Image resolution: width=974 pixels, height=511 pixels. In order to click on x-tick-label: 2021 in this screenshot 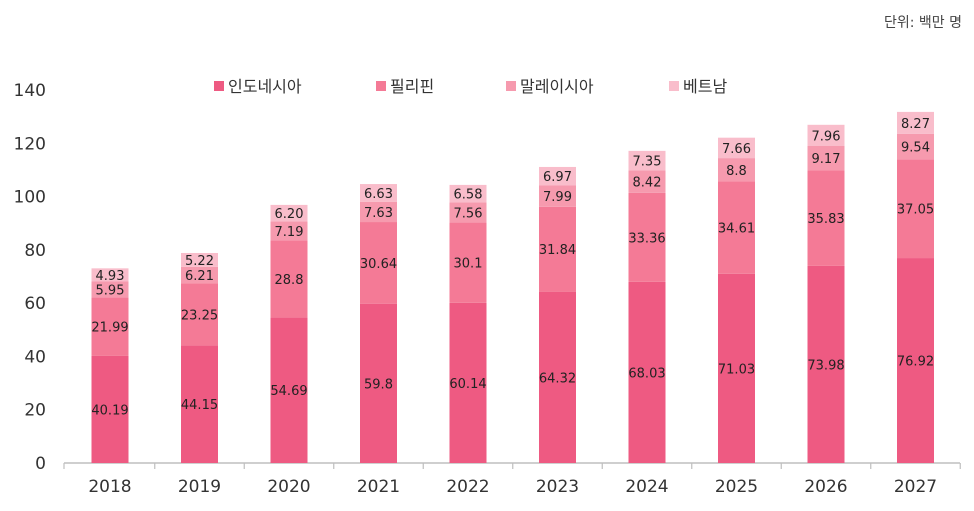, I will do `click(378, 487)`.